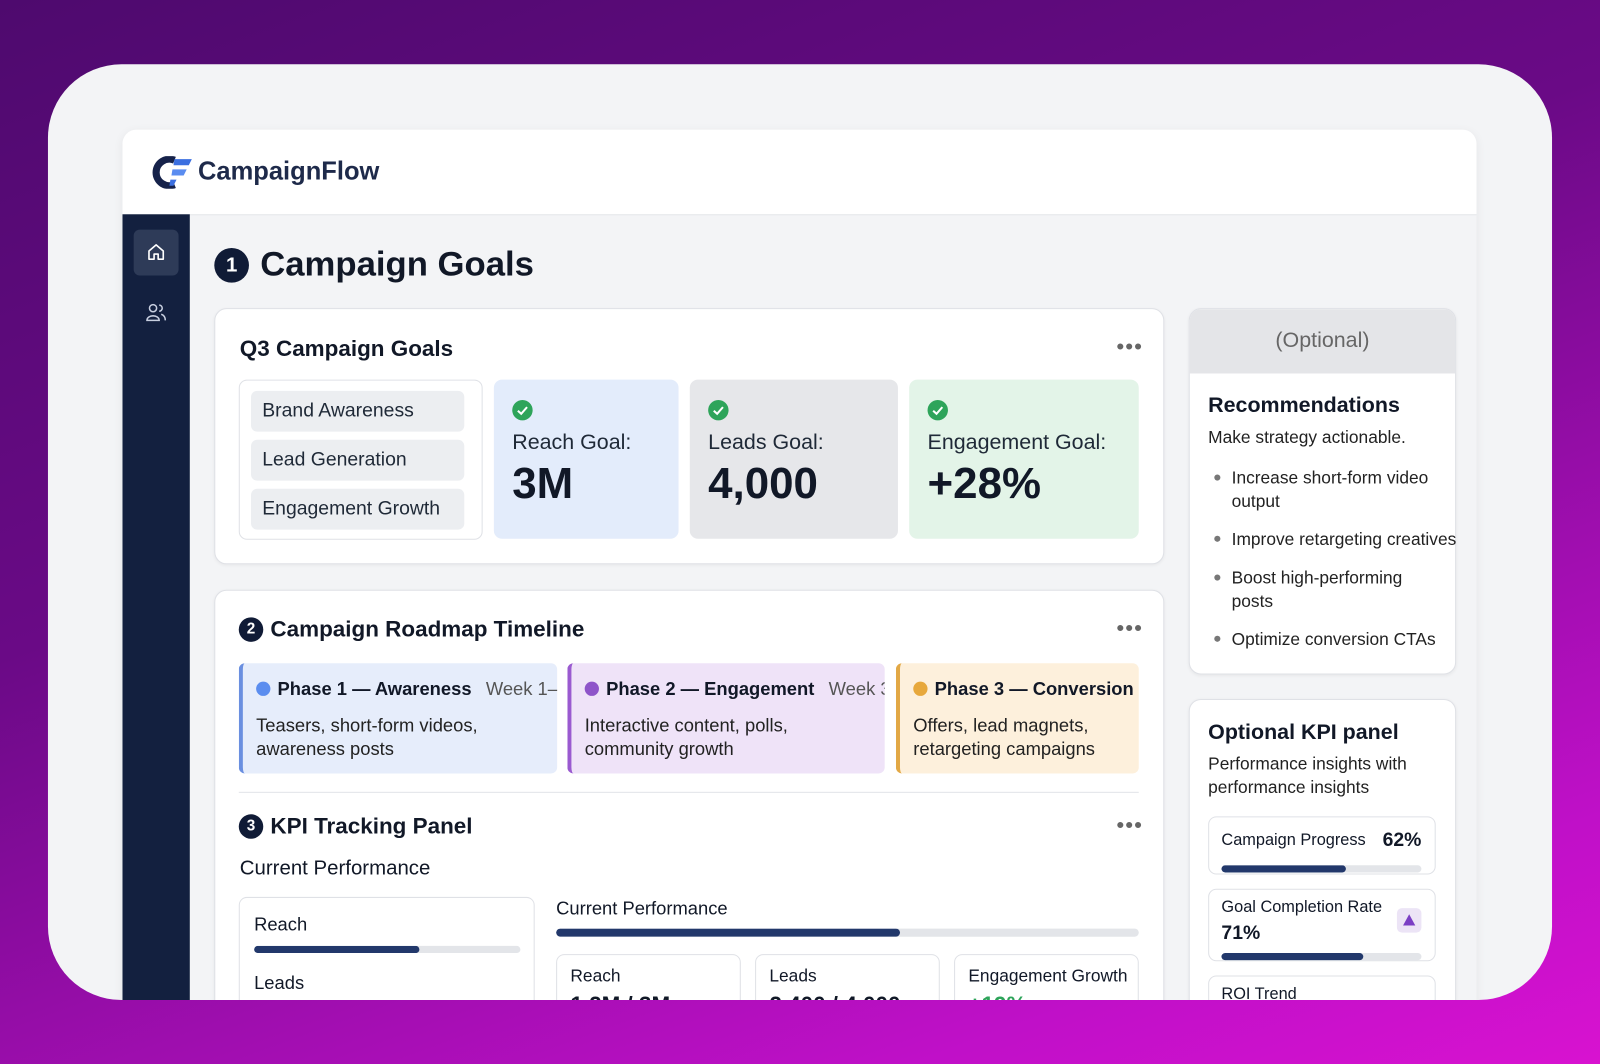 This screenshot has height=1064, width=1600. What do you see at coordinates (1302, 907) in the screenshot?
I see `kpi-label: Goal Completion Rate` at bounding box center [1302, 907].